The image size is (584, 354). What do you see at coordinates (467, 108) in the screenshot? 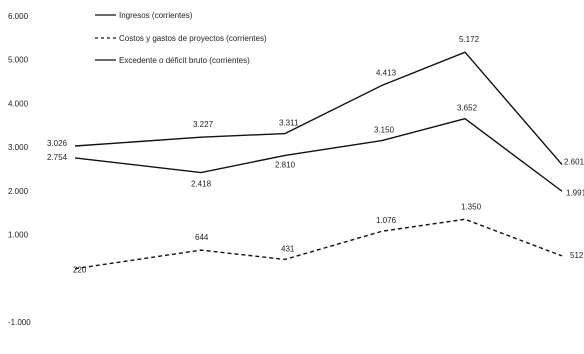
I see `data-label: 3.652` at bounding box center [467, 108].